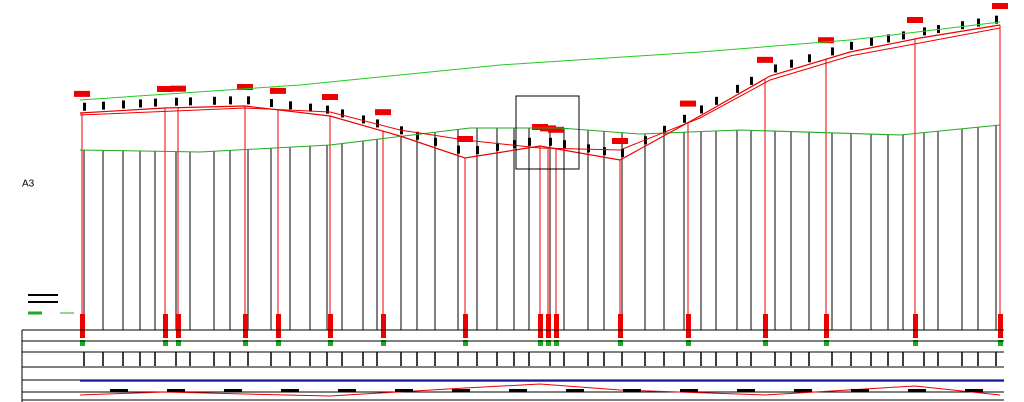 The height and width of the screenshot is (402, 1024). I want to click on ground-line, so click(540, 138).